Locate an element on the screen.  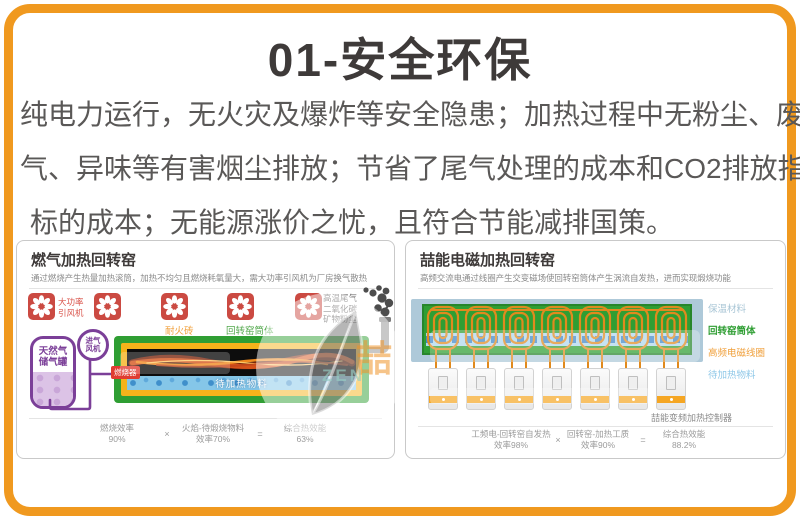
panel-title: 燃气加热回转窑 is located at coordinates (84, 260).